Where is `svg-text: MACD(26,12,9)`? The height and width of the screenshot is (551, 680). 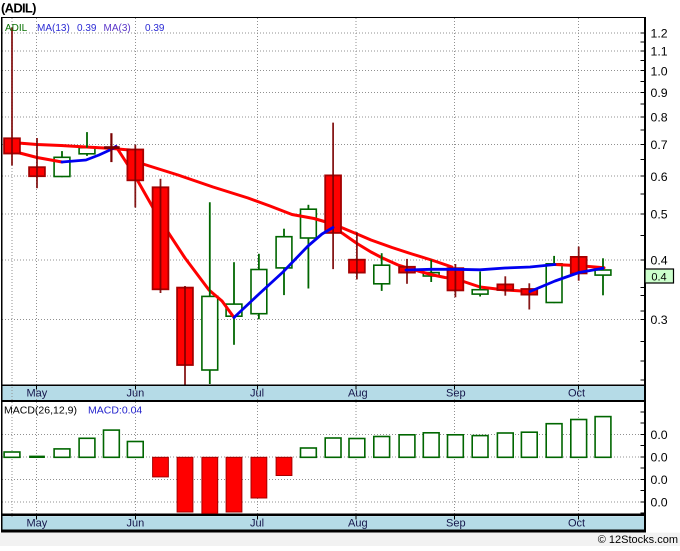
svg-text: MACD(26,12,9) is located at coordinates (40, 411).